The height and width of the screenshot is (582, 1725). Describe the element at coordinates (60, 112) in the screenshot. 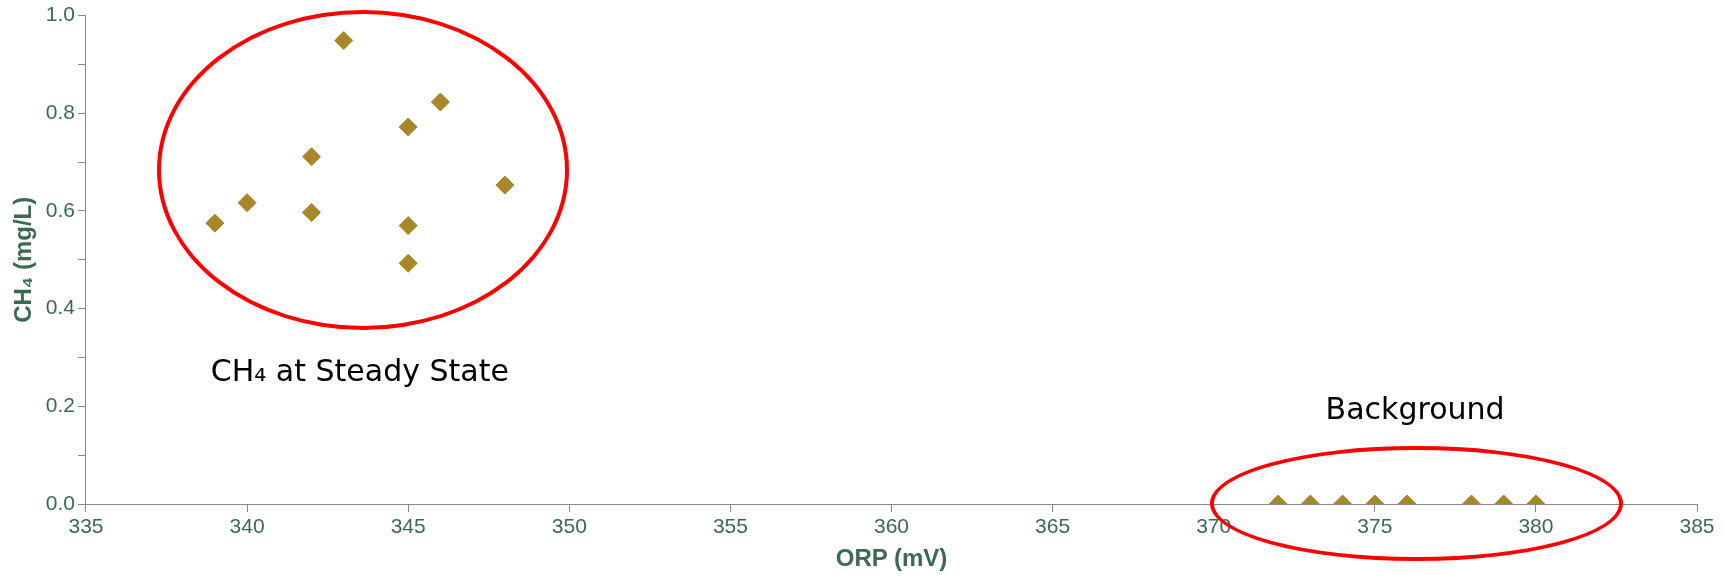

I see `y-tick-label: 0.8` at that location.